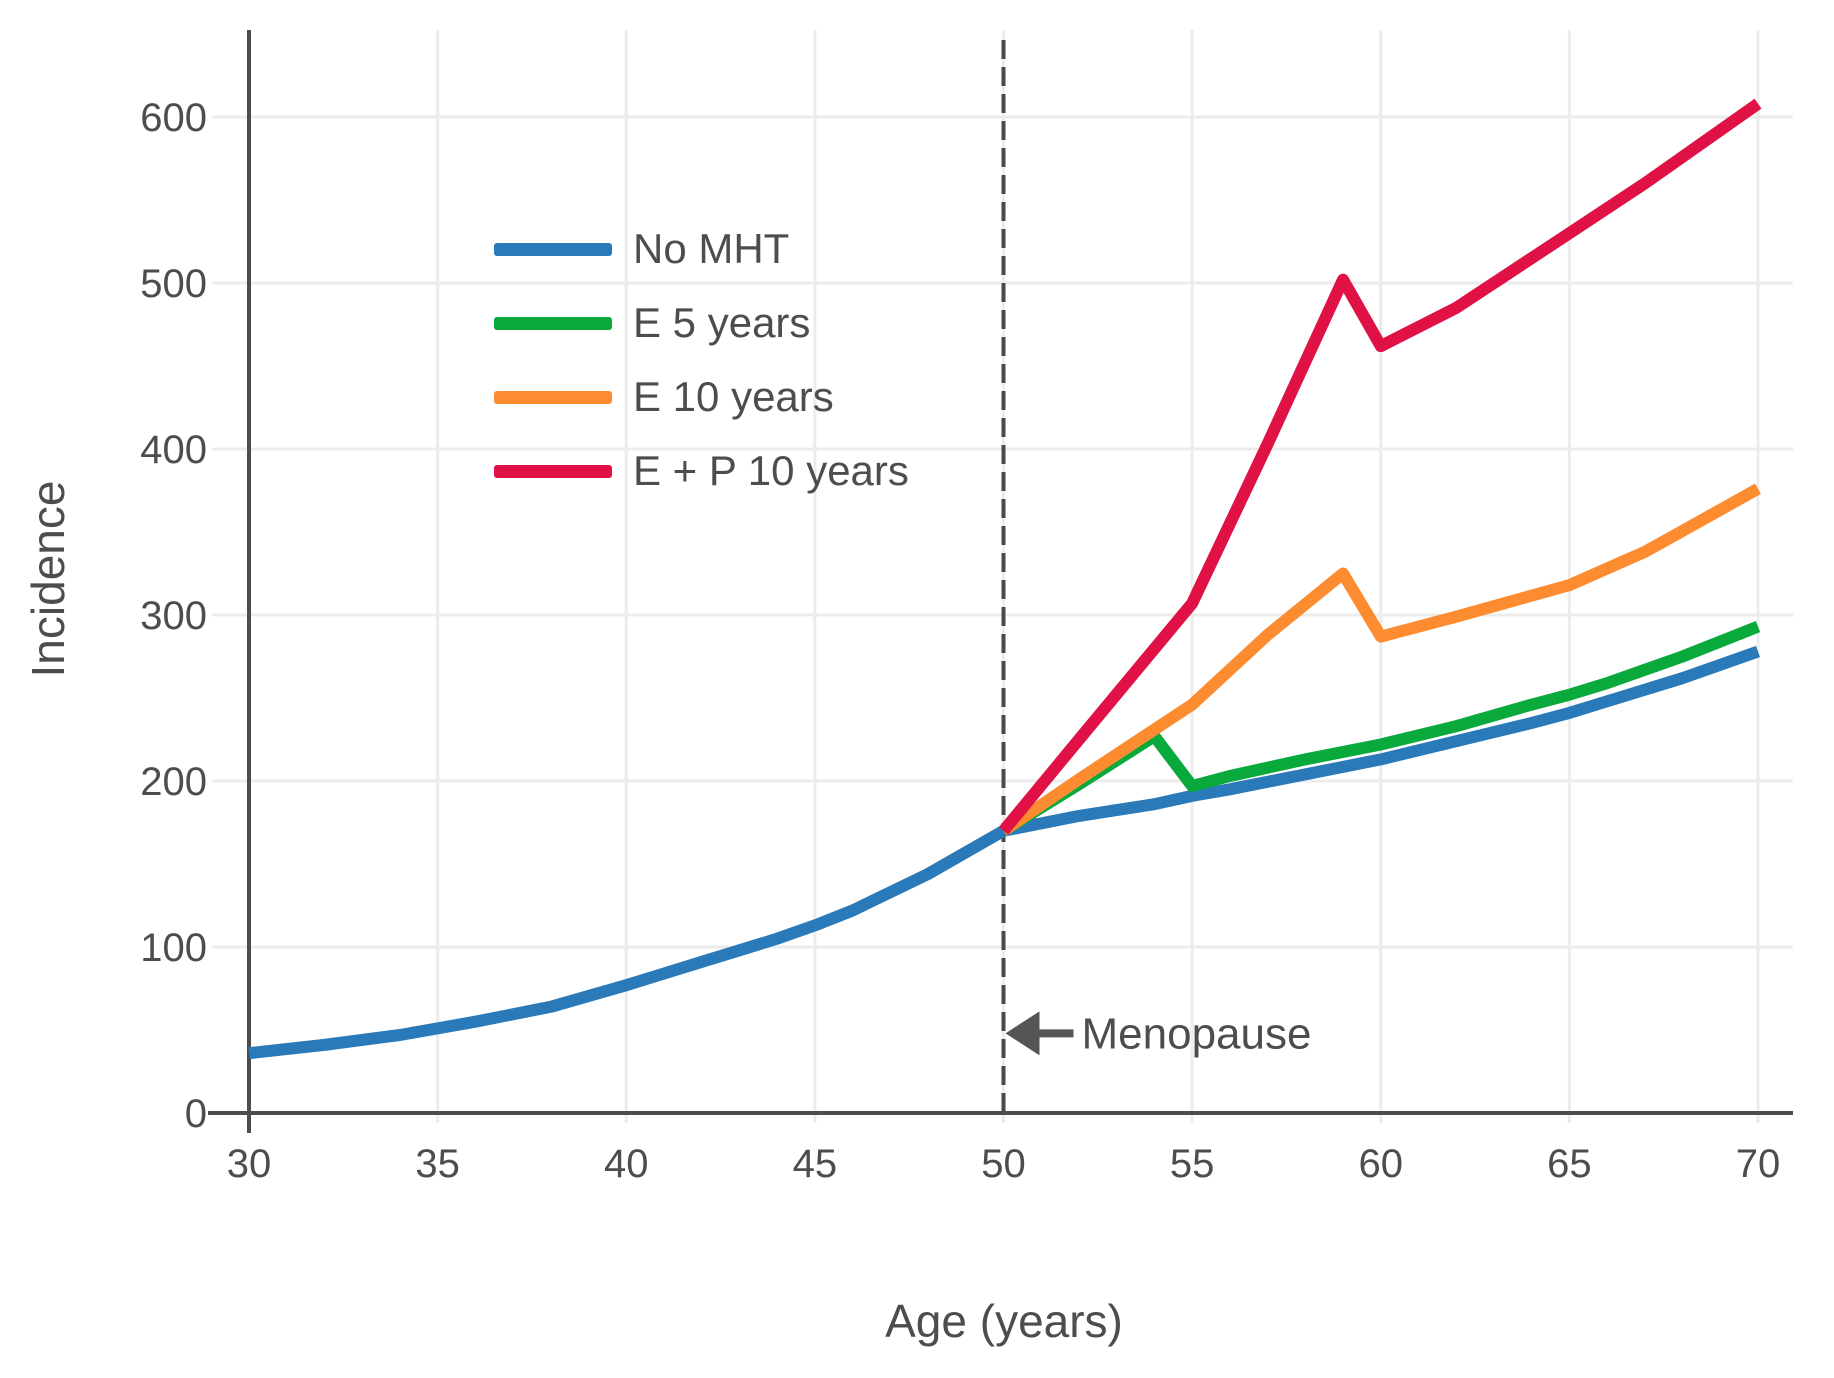 This screenshot has width=1834, height=1378. I want to click on legend-label-ep10: E + P 10 years, so click(771, 470).